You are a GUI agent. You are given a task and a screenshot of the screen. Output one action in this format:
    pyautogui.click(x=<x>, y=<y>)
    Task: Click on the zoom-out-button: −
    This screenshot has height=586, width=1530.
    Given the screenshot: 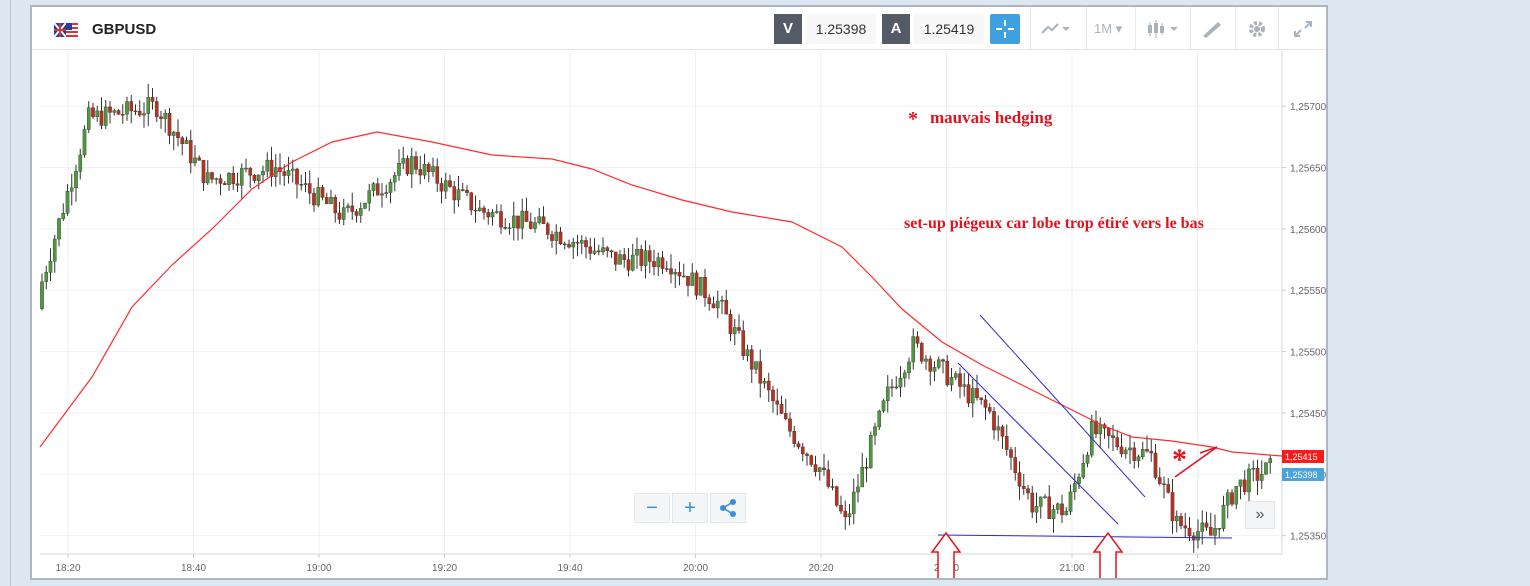 What is the action you would take?
    pyautogui.click(x=652, y=508)
    